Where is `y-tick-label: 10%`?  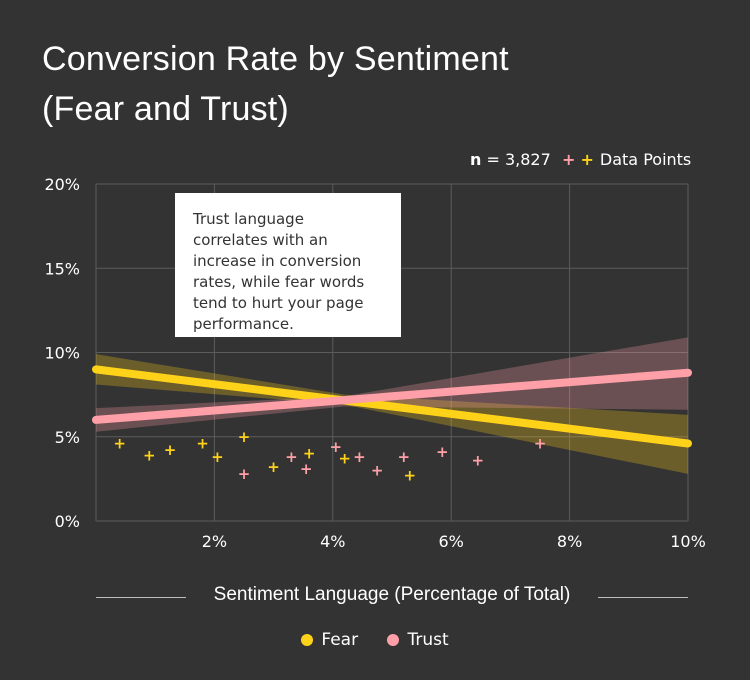
y-tick-label: 10% is located at coordinates (62, 353).